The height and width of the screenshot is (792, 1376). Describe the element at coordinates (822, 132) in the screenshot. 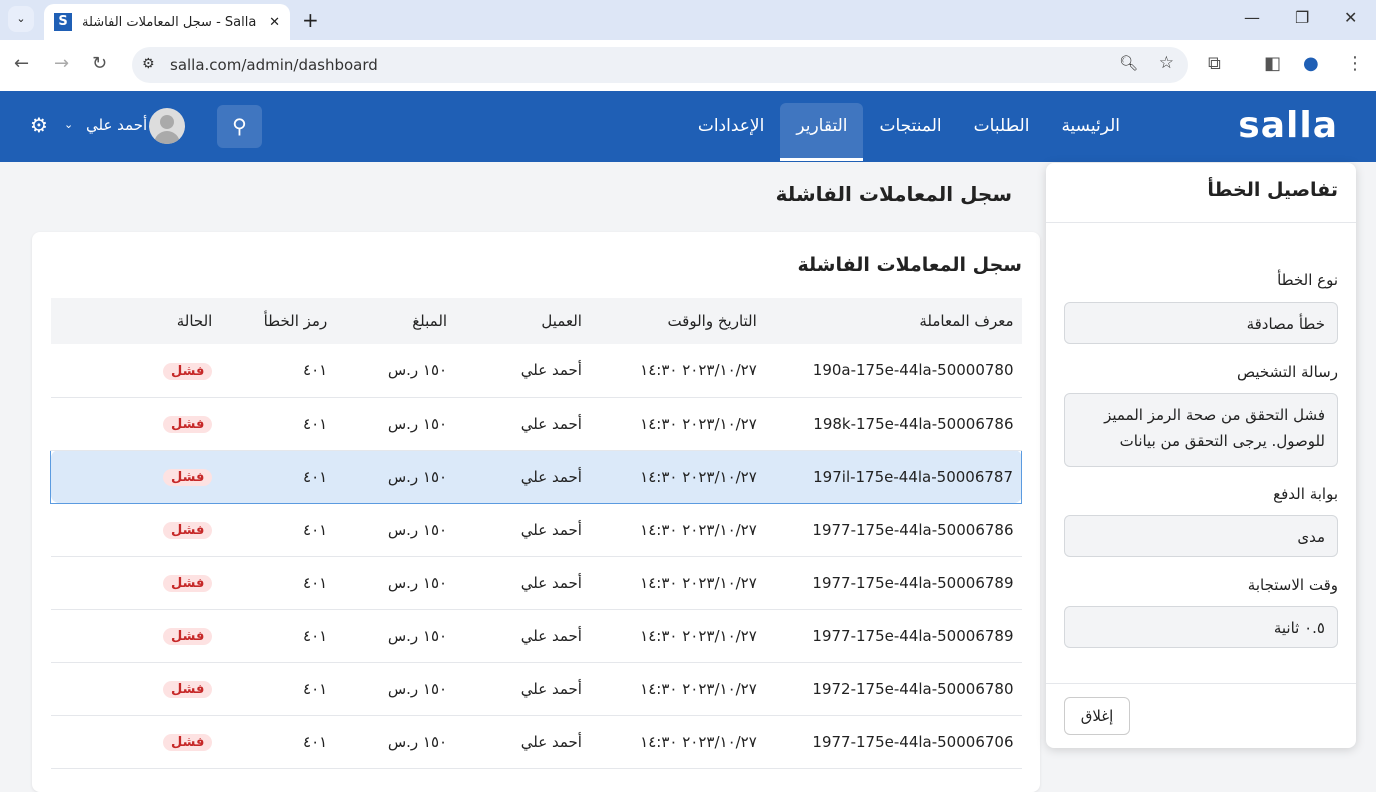

I see `nav-reports: التقارير` at that location.